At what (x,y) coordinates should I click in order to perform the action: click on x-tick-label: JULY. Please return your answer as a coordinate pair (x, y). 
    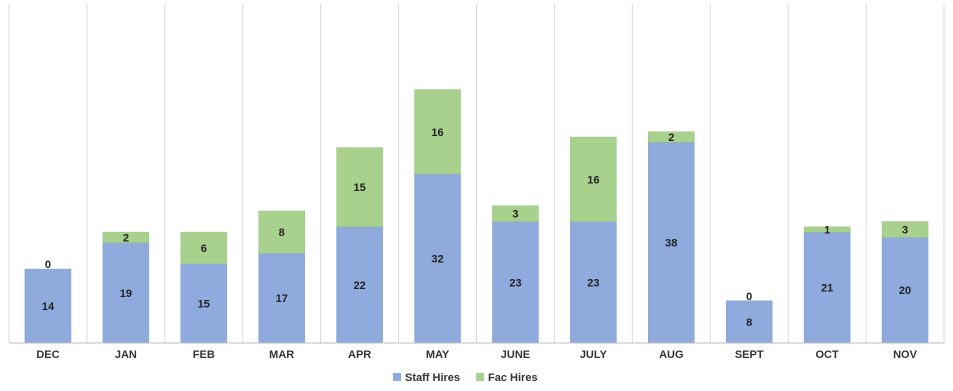
    Looking at the image, I should click on (594, 355).